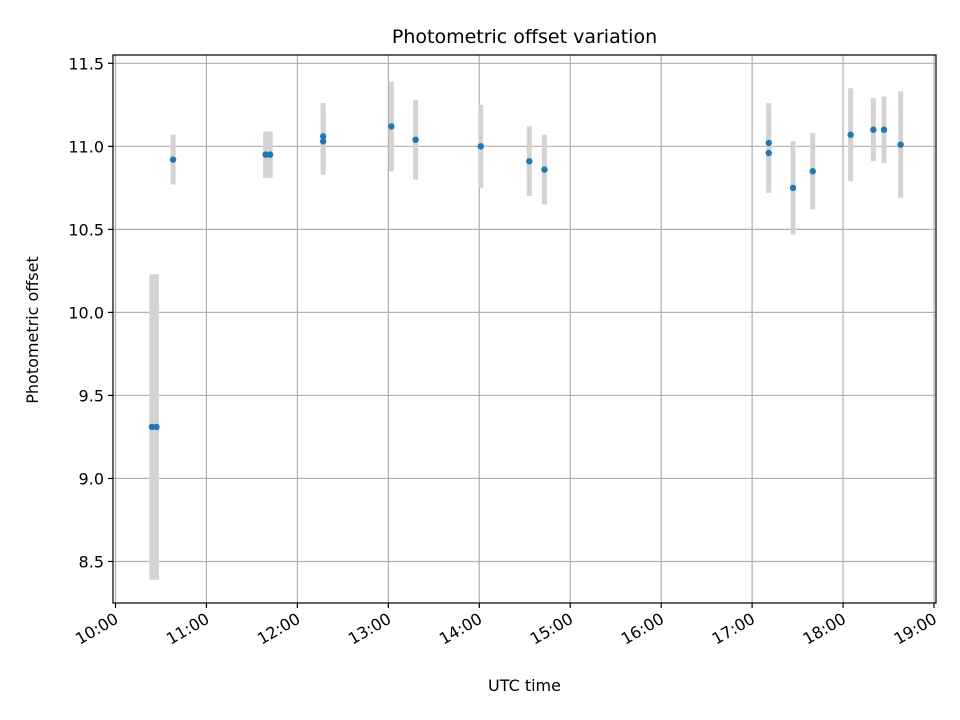 The width and height of the screenshot is (960, 720). I want to click on x-tick-label: 11:00, so click(187, 629).